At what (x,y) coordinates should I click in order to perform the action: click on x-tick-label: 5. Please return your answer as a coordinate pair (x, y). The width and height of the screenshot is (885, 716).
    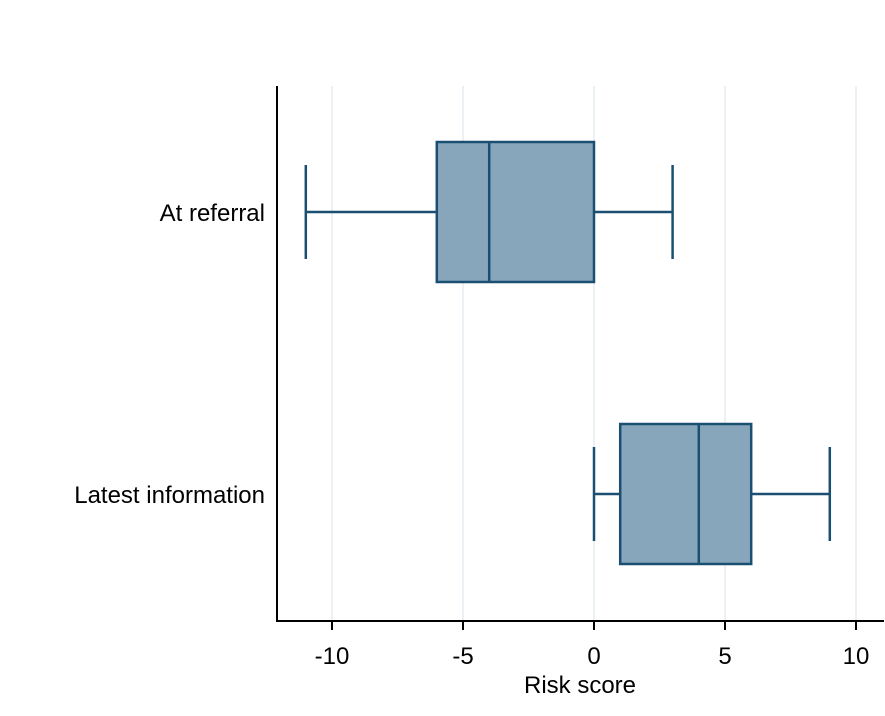
    Looking at the image, I should click on (724, 656).